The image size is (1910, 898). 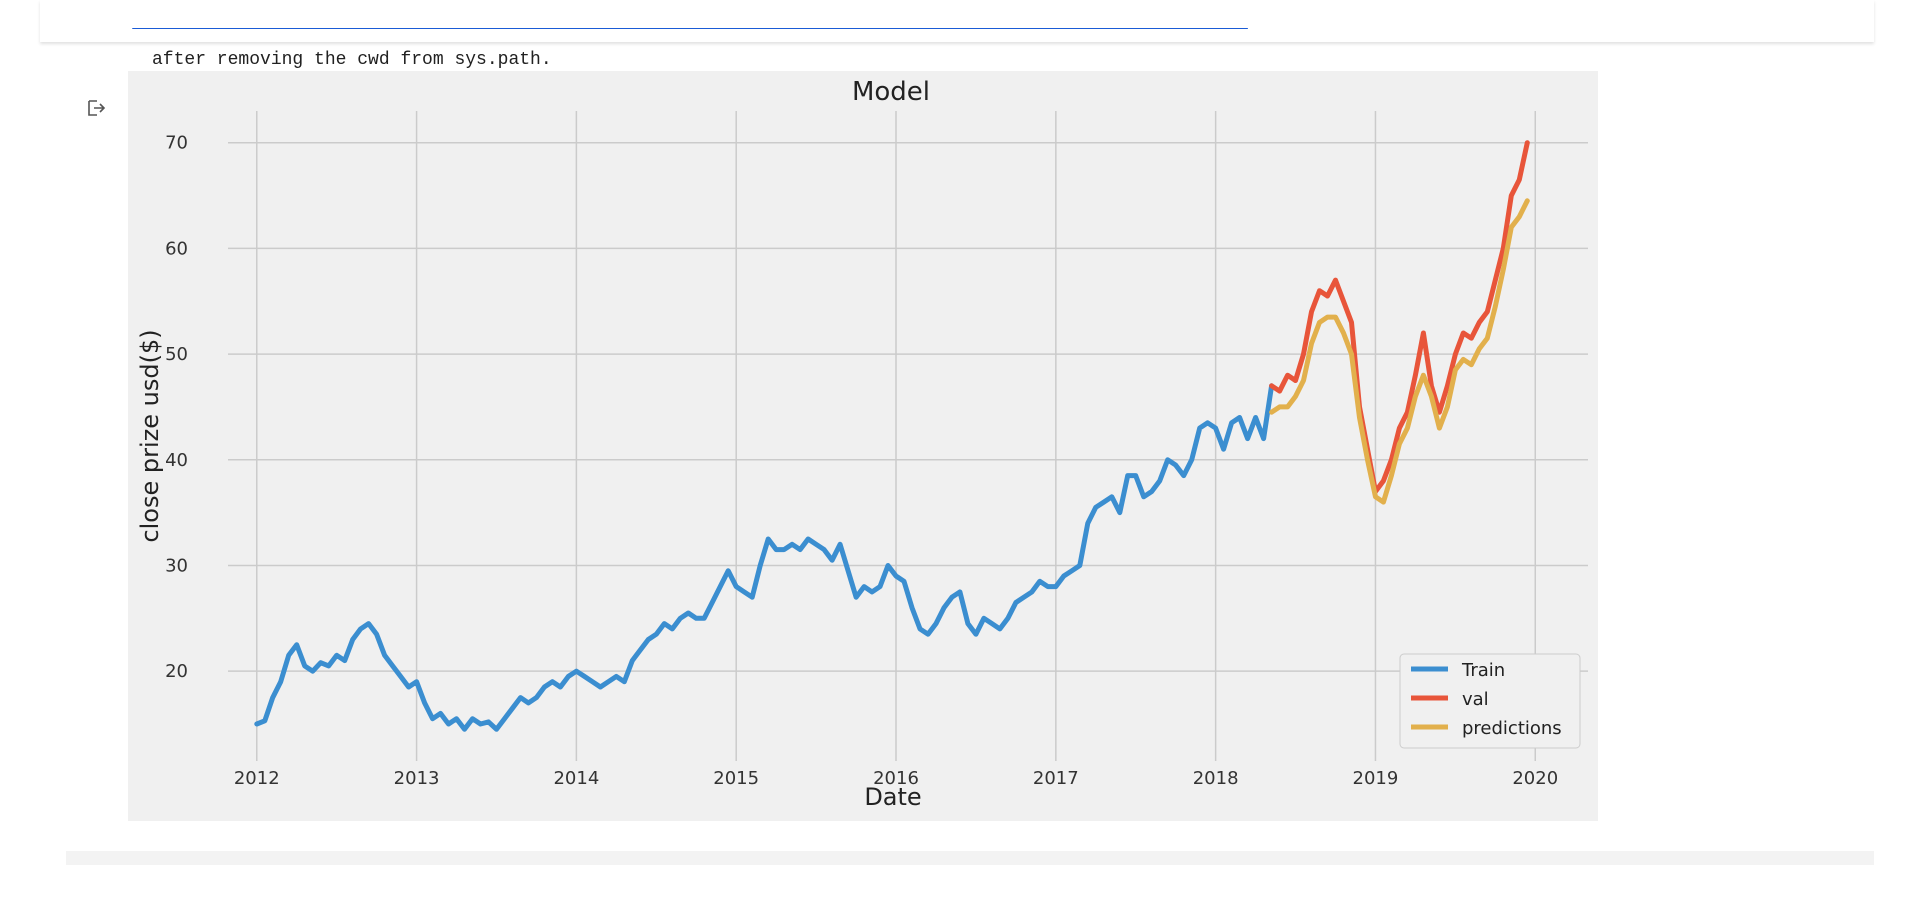 I want to click on y-tick-label: 30, so click(x=176, y=565).